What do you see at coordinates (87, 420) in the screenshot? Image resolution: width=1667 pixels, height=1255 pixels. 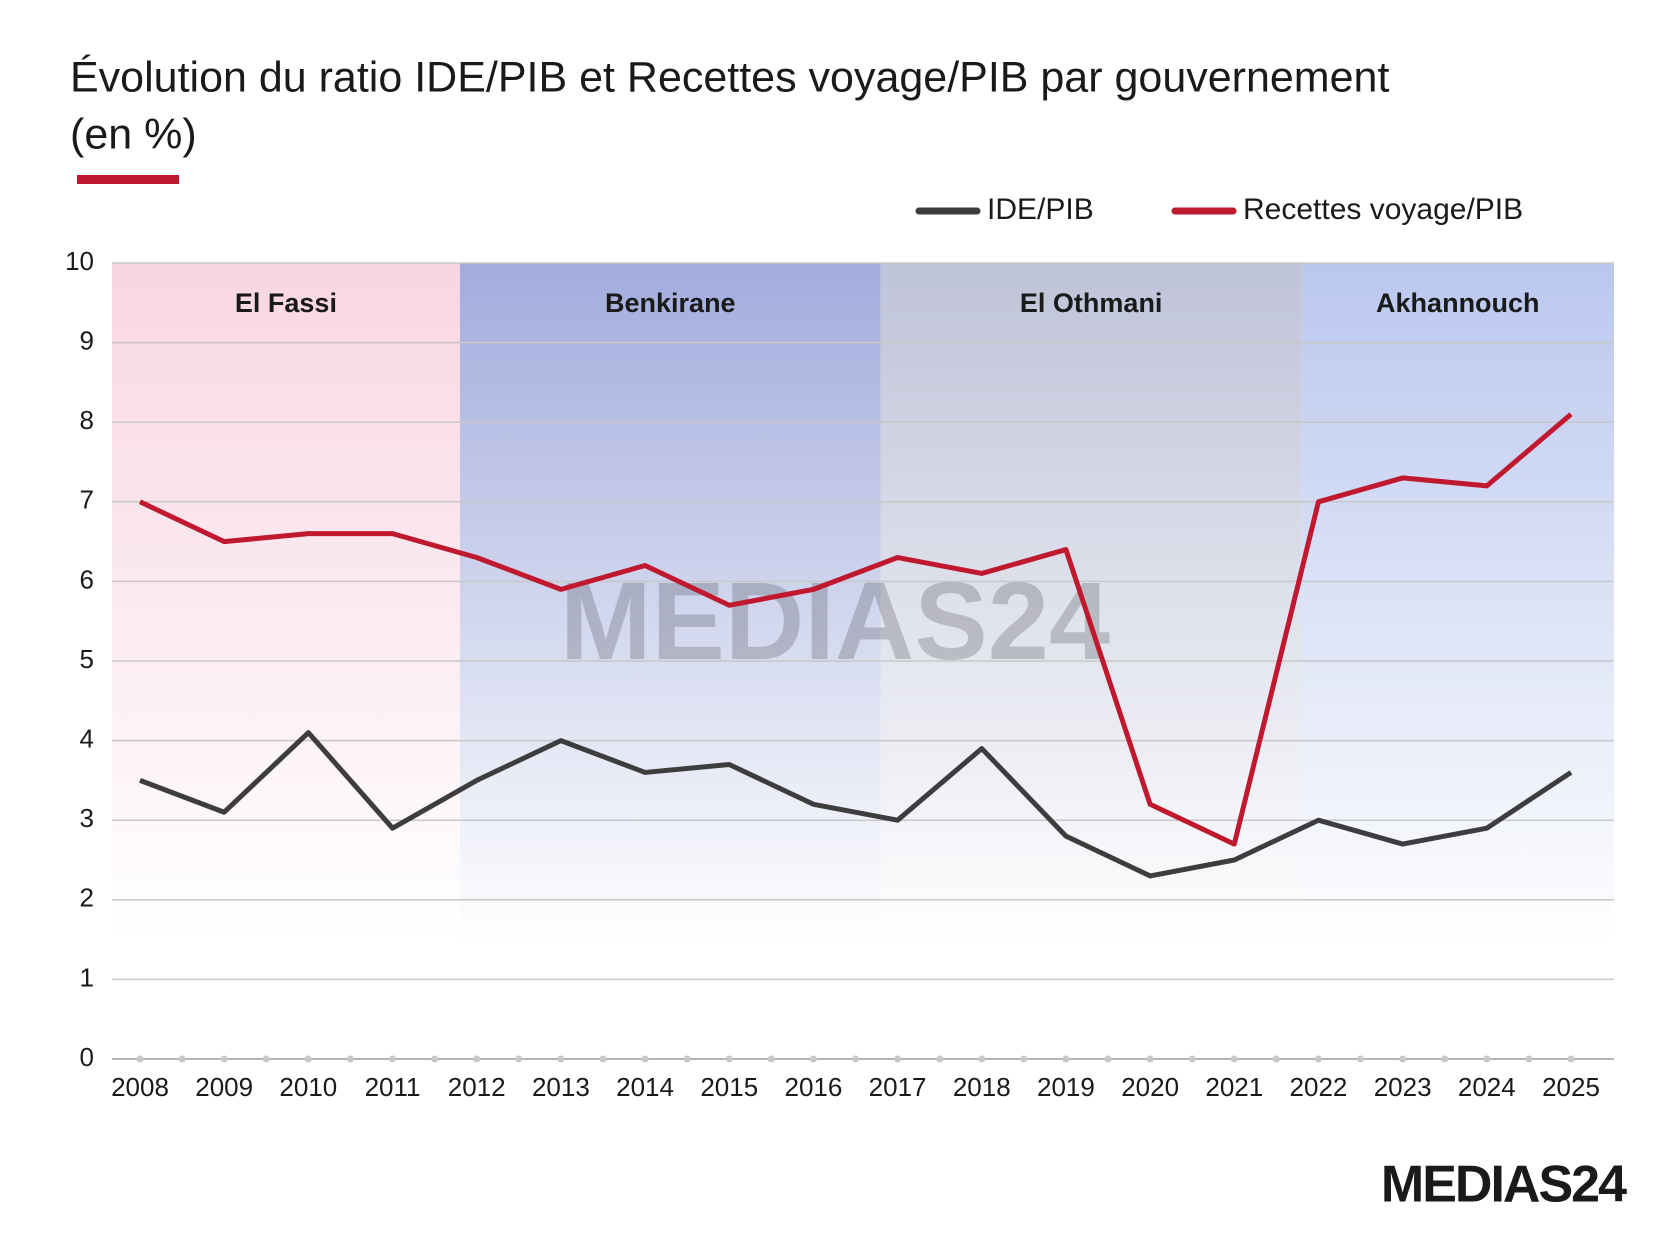 I see `y-tick-label: 8` at bounding box center [87, 420].